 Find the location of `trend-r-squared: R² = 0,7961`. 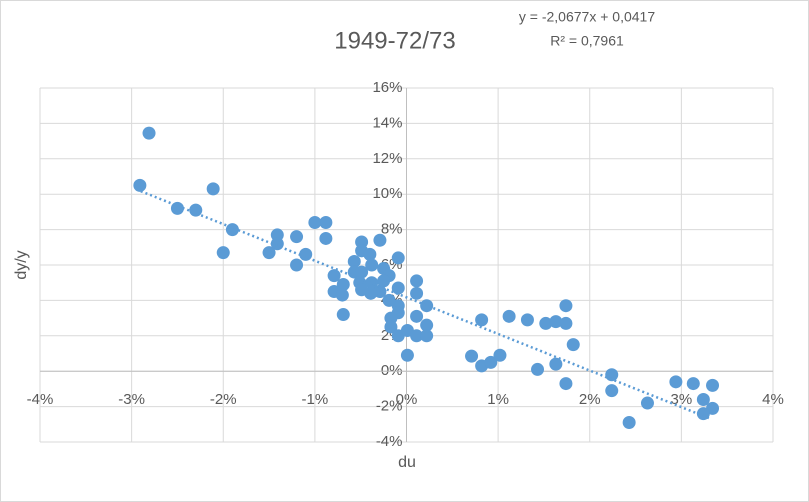

trend-r-squared: R² = 0,7961 is located at coordinates (587, 41).